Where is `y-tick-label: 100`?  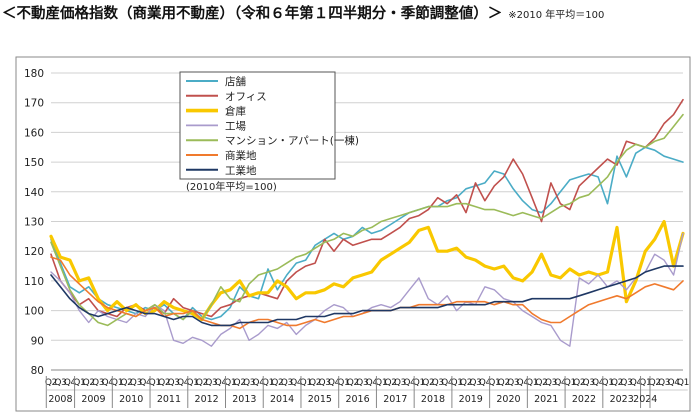 y-tick-label: 100 is located at coordinates (34, 312).